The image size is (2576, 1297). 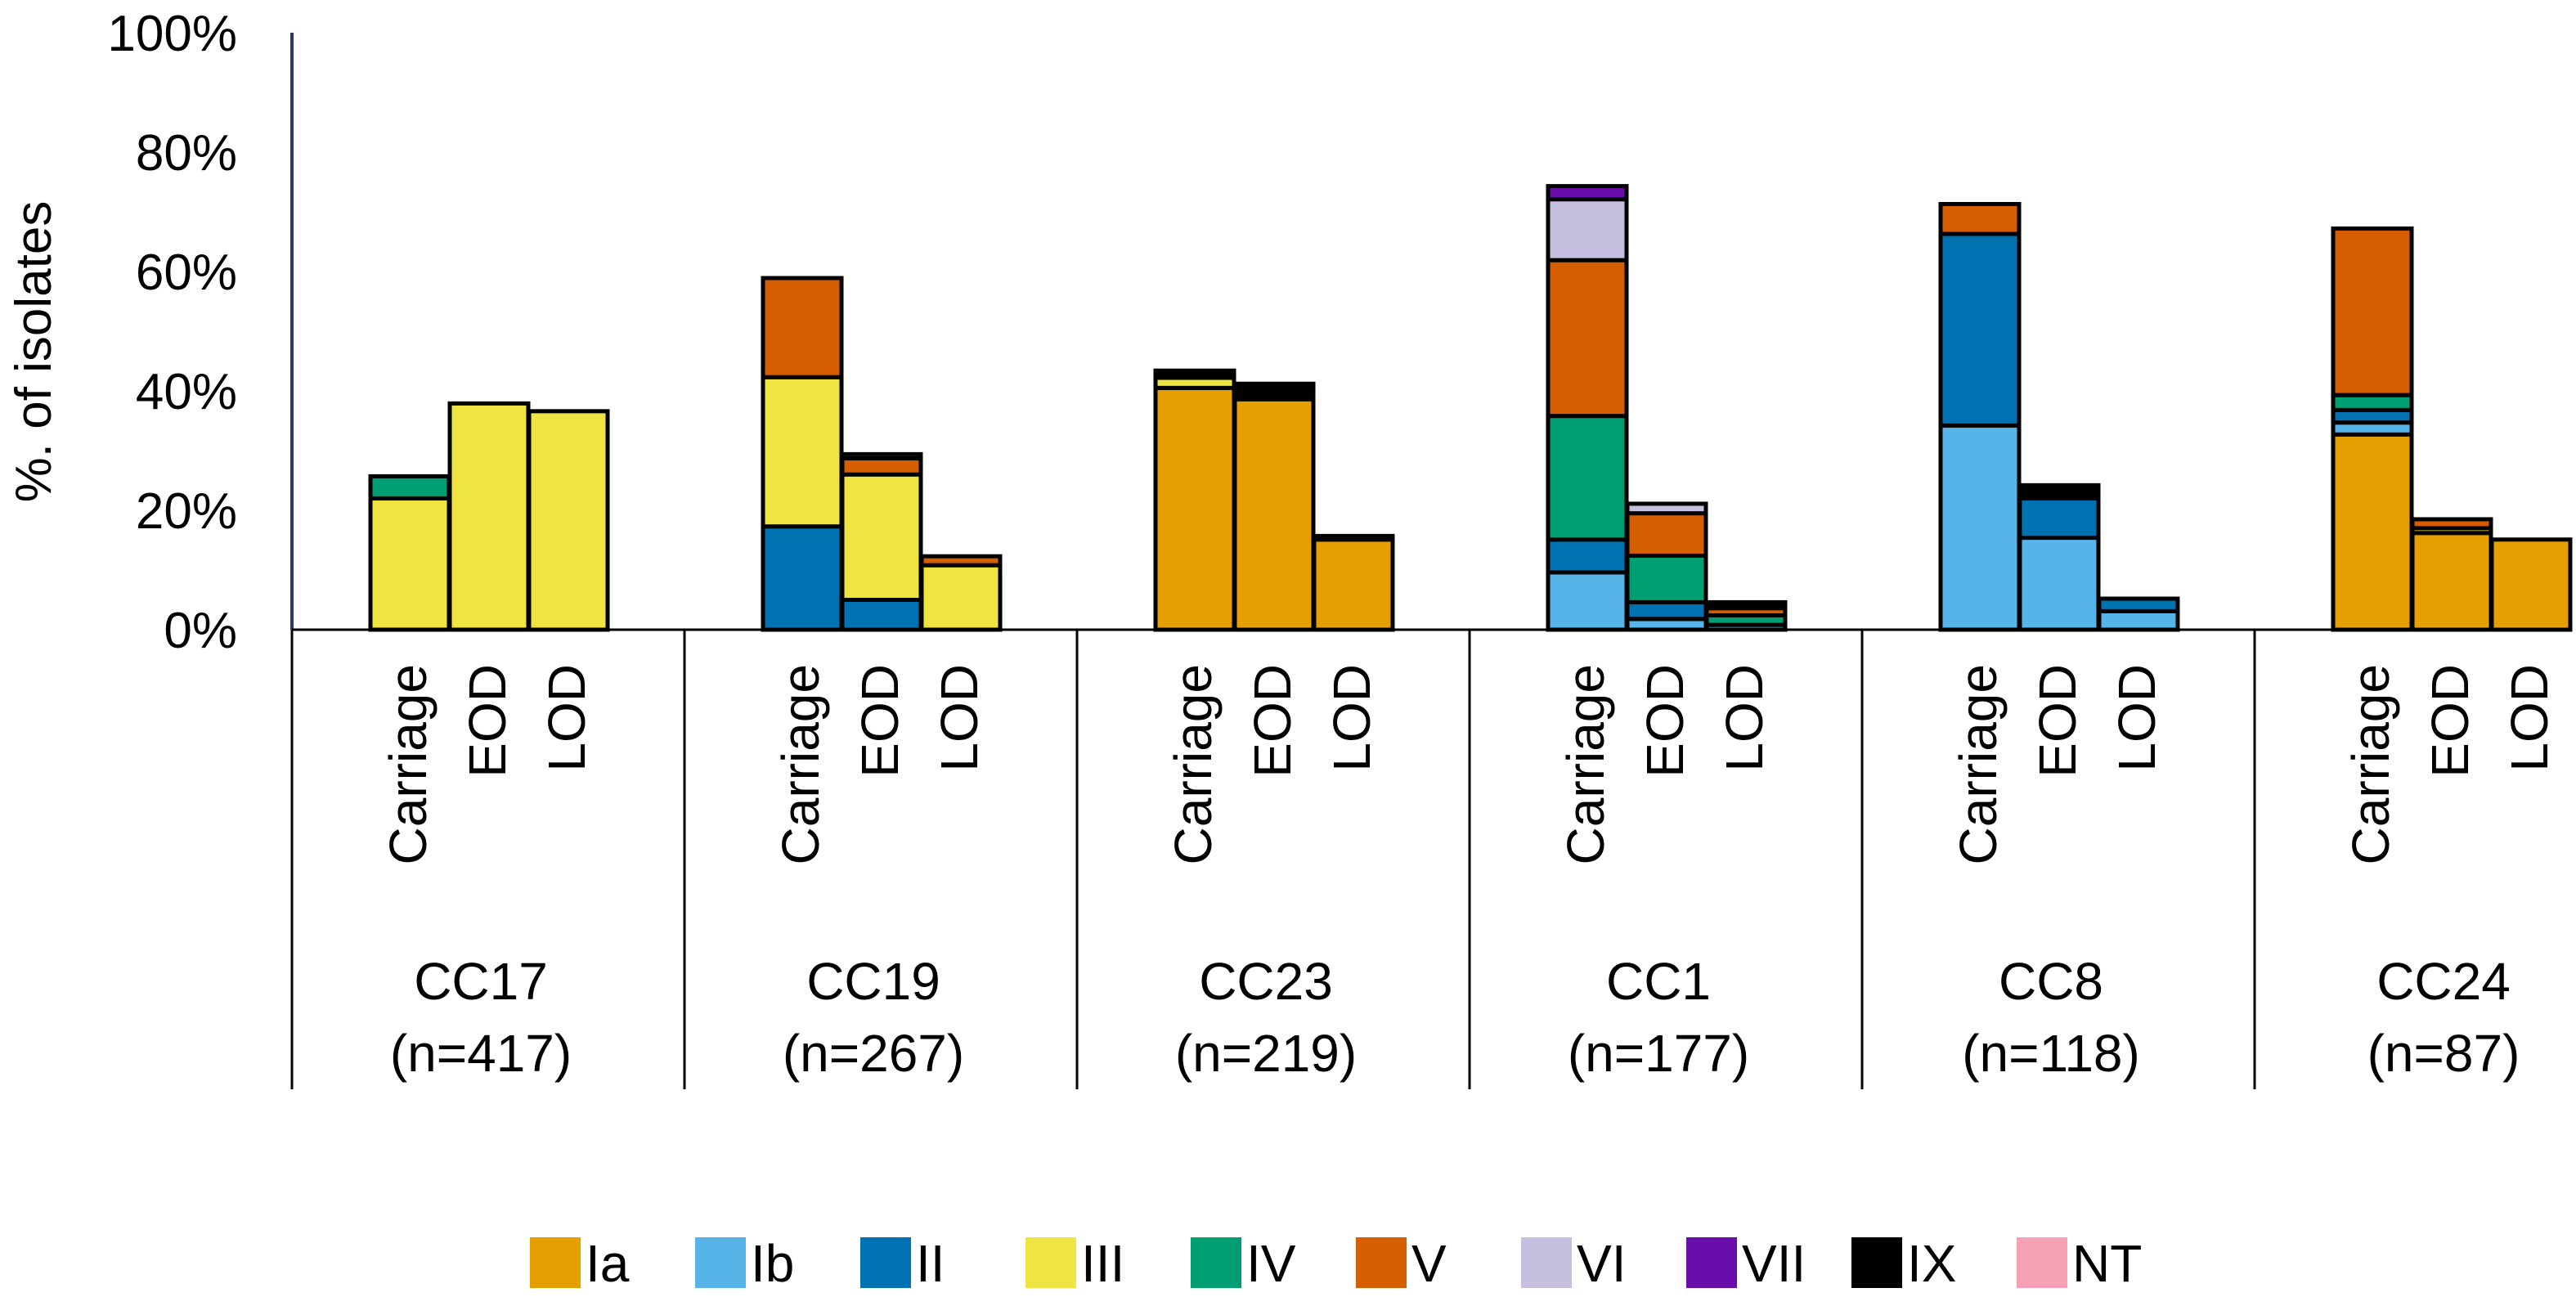 I want to click on bar-cc1-lod, so click(x=1746, y=615).